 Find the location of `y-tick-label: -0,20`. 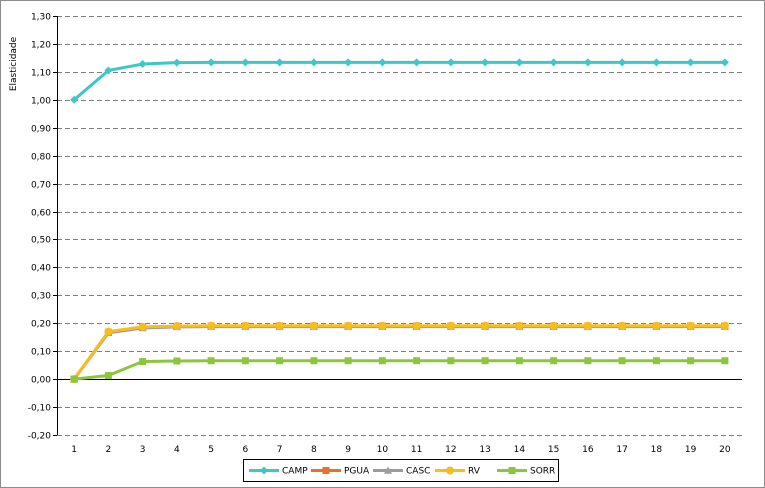

y-tick-label: -0,20 is located at coordinates (40, 437).